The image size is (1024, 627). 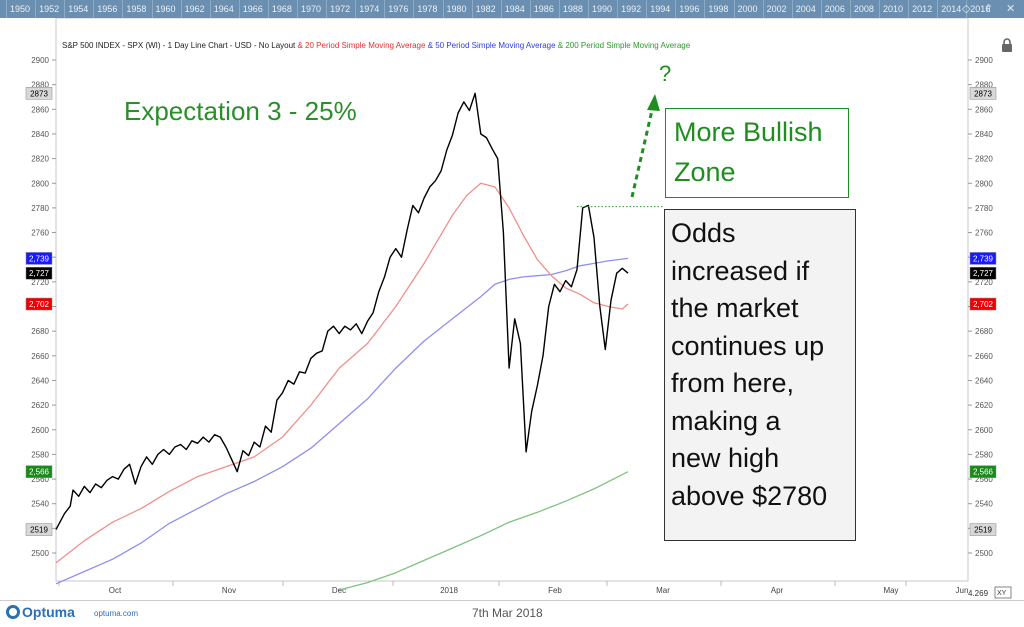 I want to click on year-strip-item: 1996, so click(x=688, y=9).